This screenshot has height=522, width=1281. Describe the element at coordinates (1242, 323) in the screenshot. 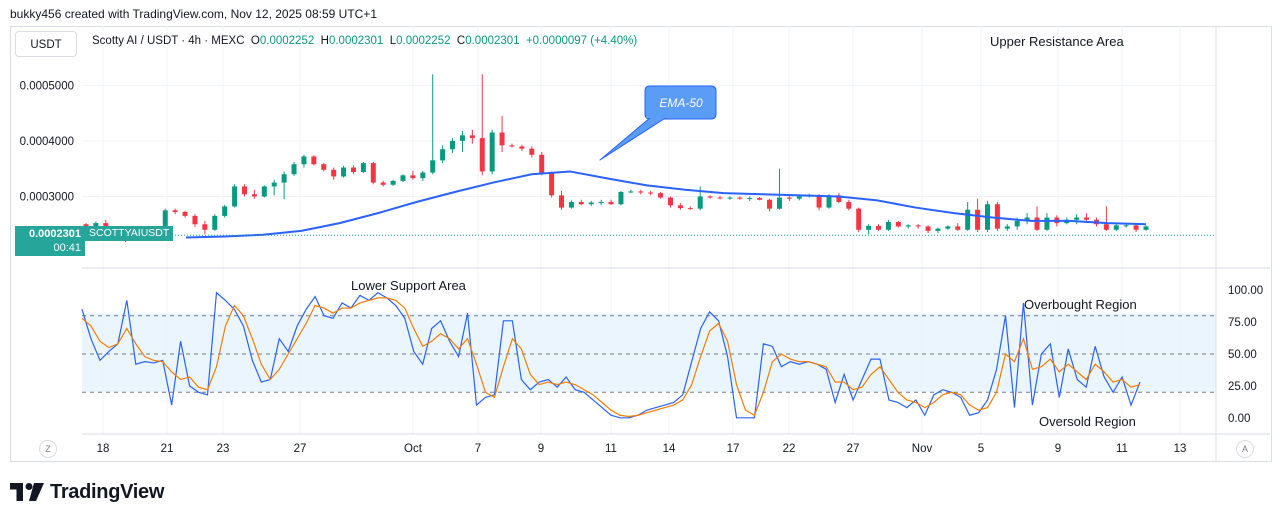

I see `stoch-tick-label: 75.00` at that location.